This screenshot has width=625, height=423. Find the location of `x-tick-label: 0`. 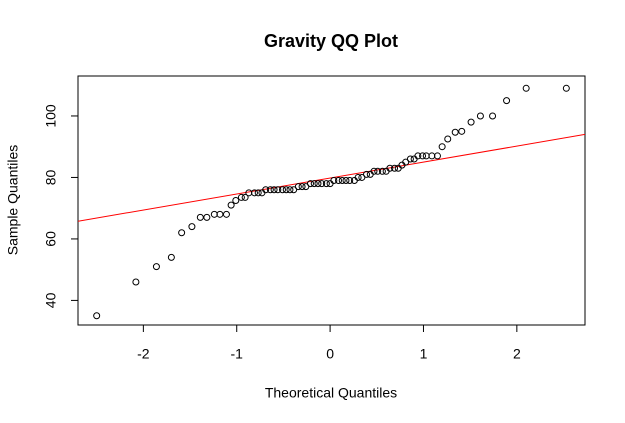

x-tick-label: 0 is located at coordinates (330, 354).